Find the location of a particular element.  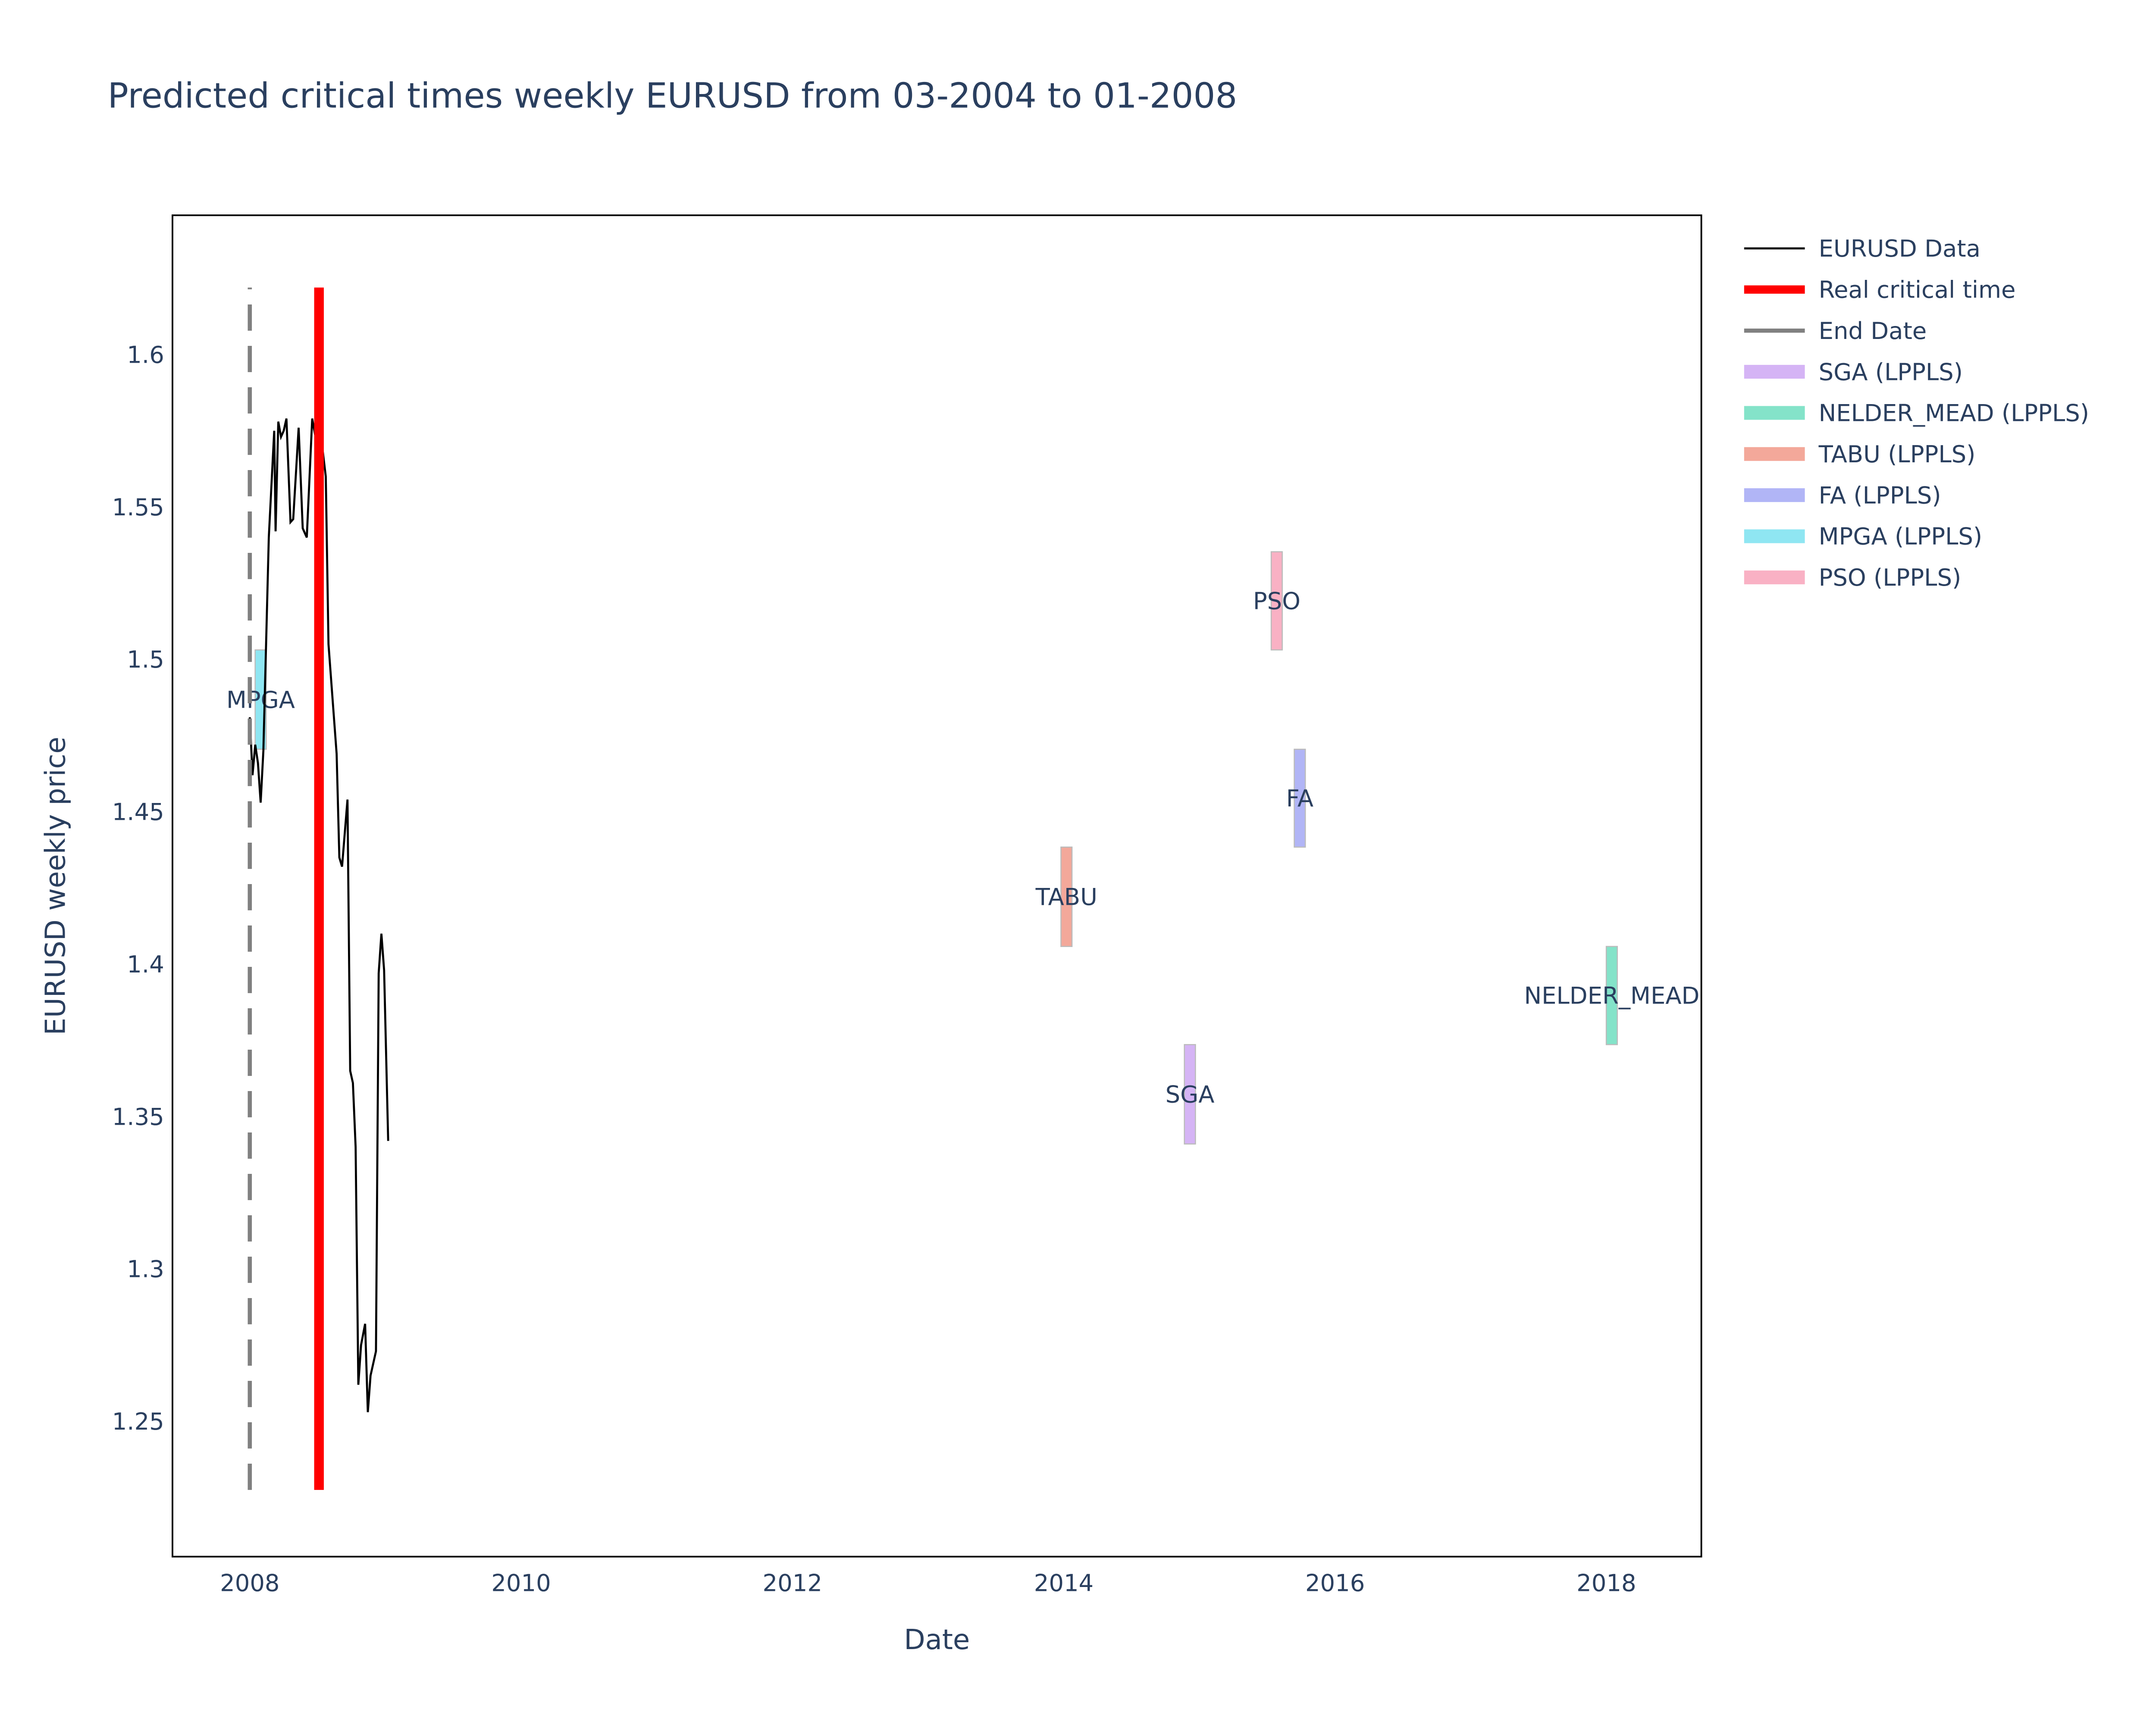

y-tick-label: 1.4 is located at coordinates (145, 965).